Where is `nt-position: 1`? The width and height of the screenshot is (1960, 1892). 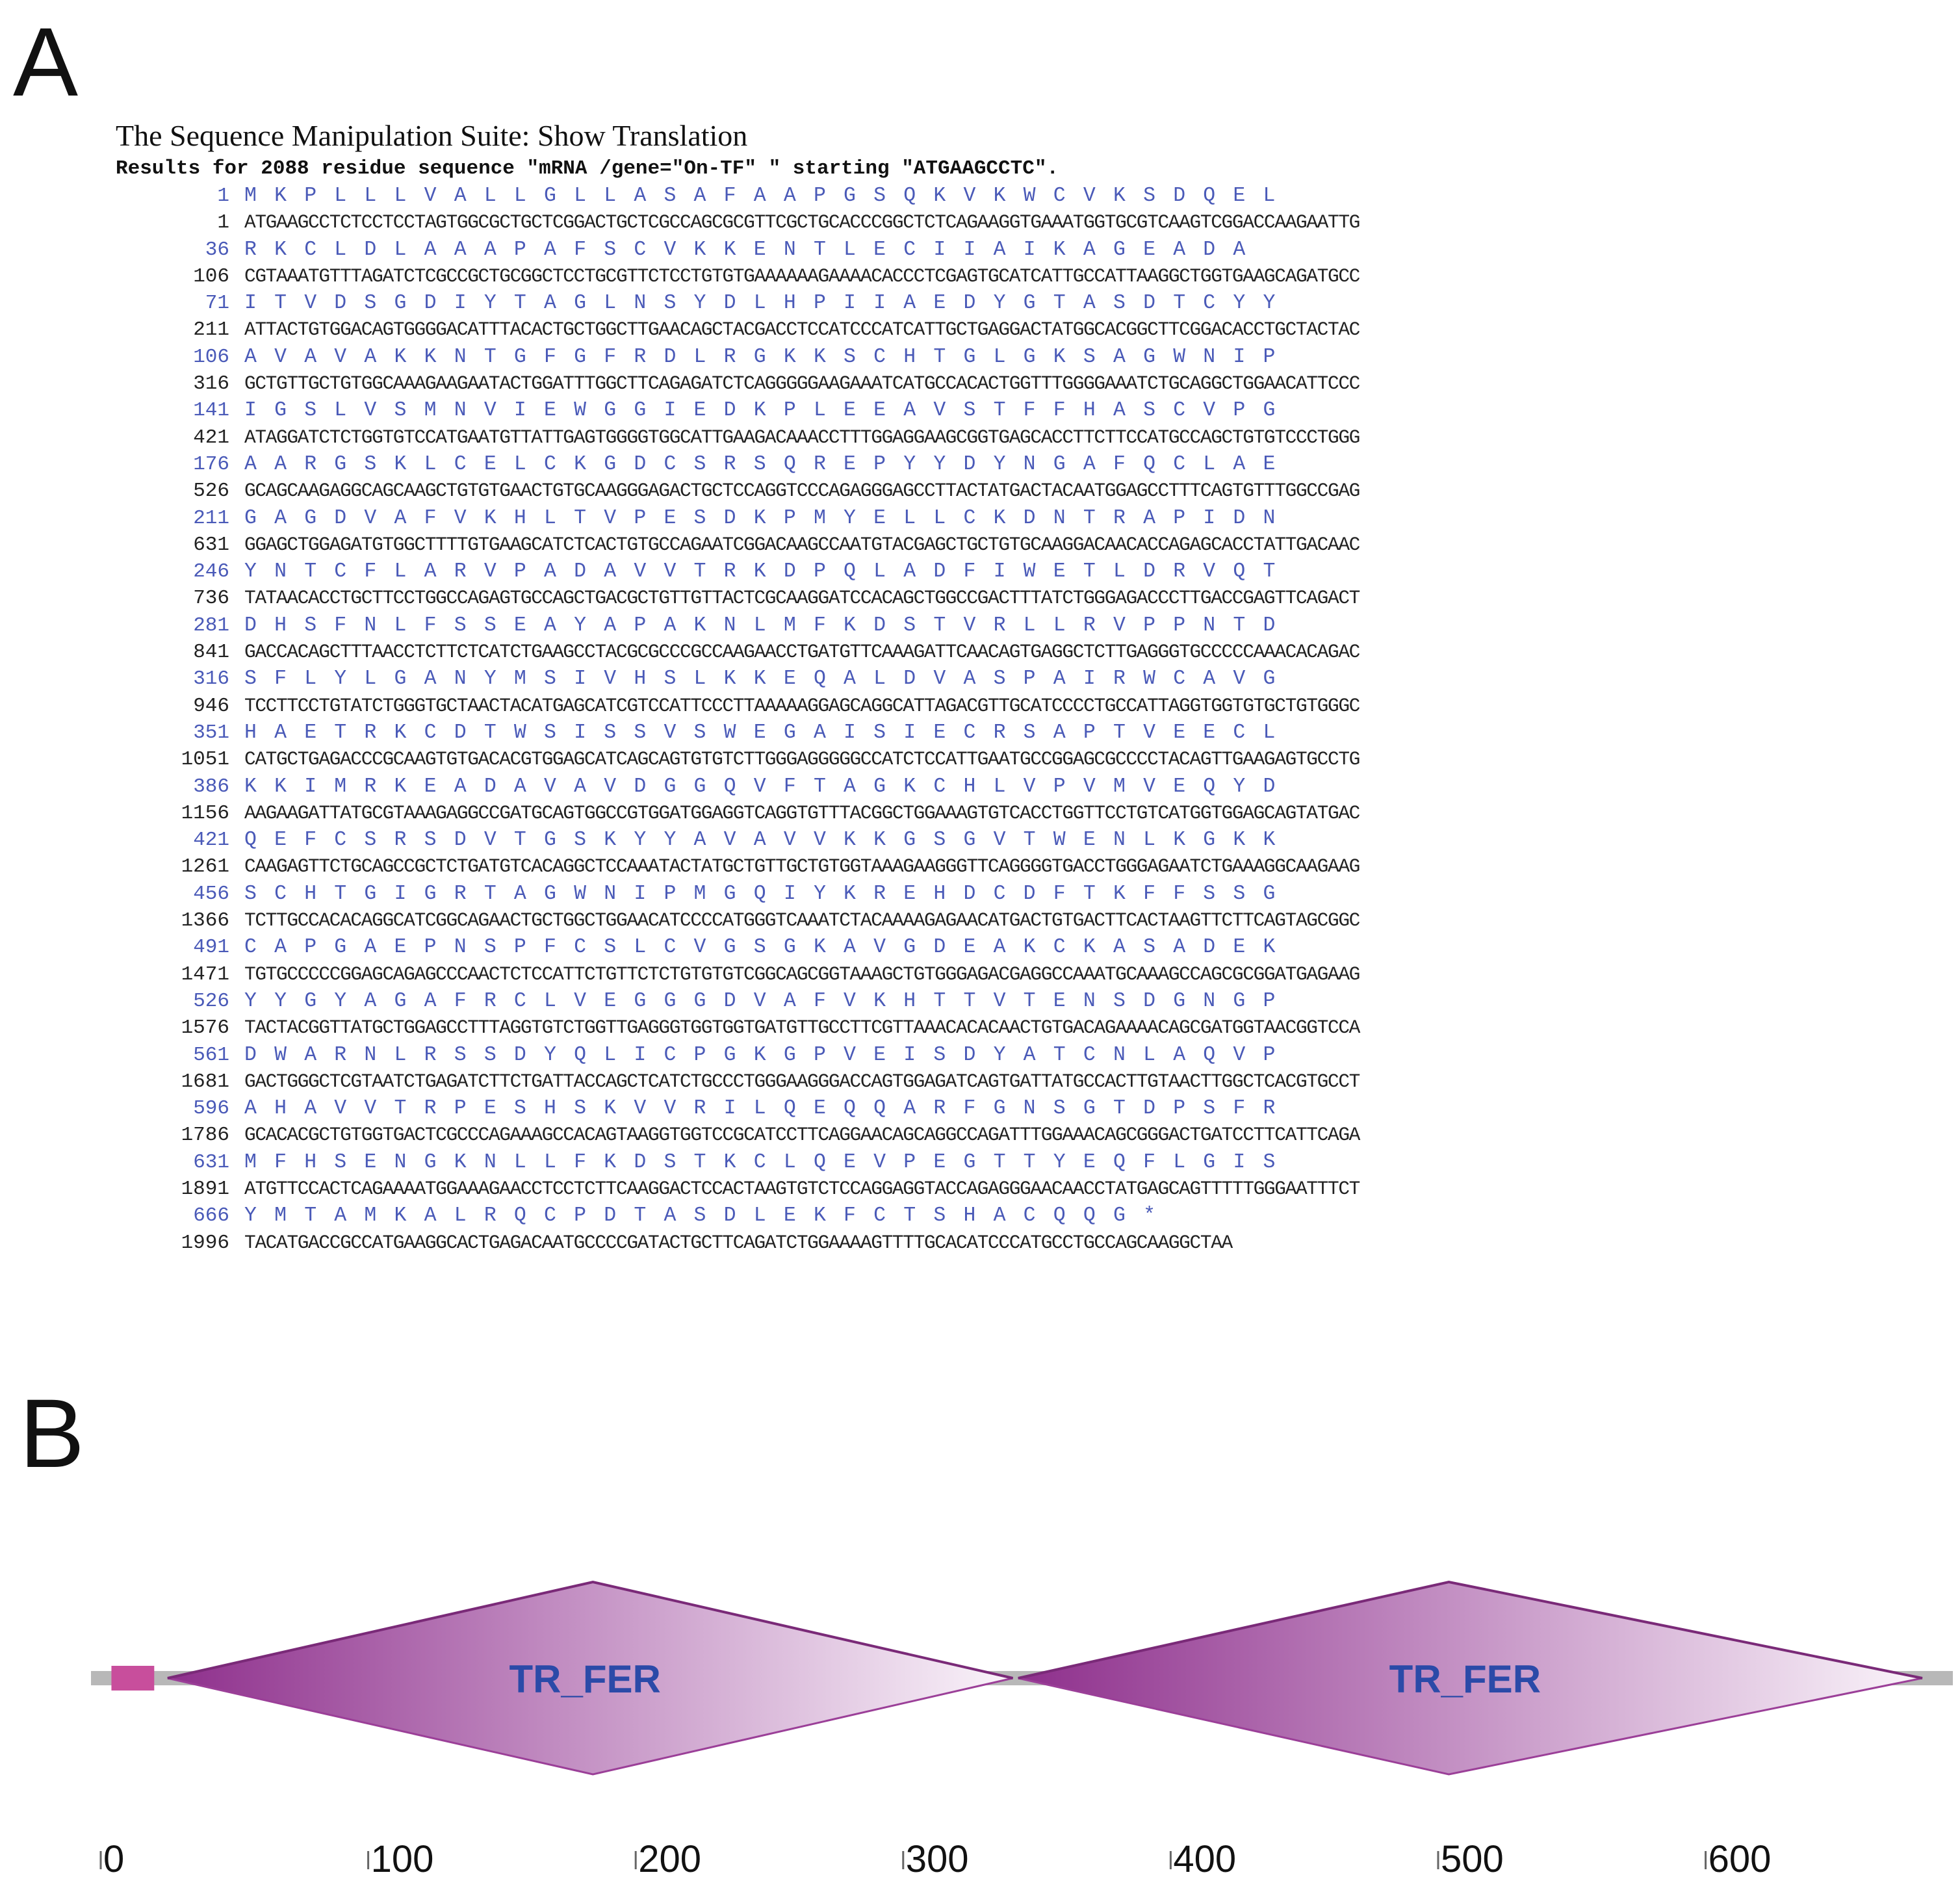 nt-position: 1 is located at coordinates (223, 223).